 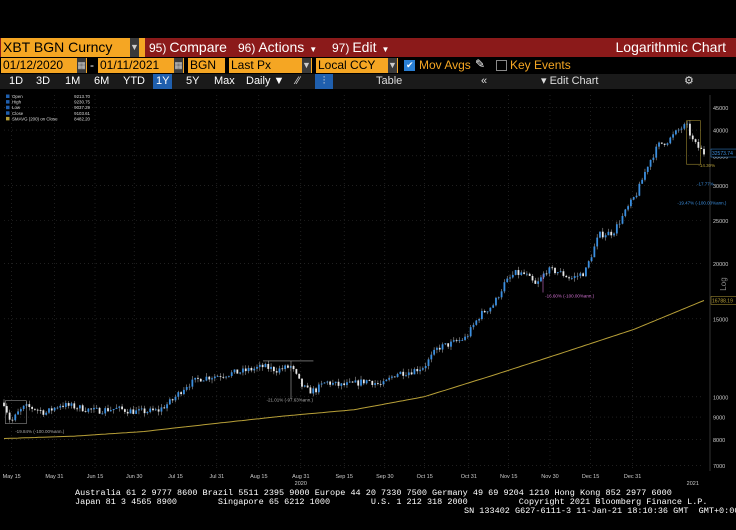 What do you see at coordinates (301, 484) in the screenshot?
I see `year-label: 2020` at bounding box center [301, 484].